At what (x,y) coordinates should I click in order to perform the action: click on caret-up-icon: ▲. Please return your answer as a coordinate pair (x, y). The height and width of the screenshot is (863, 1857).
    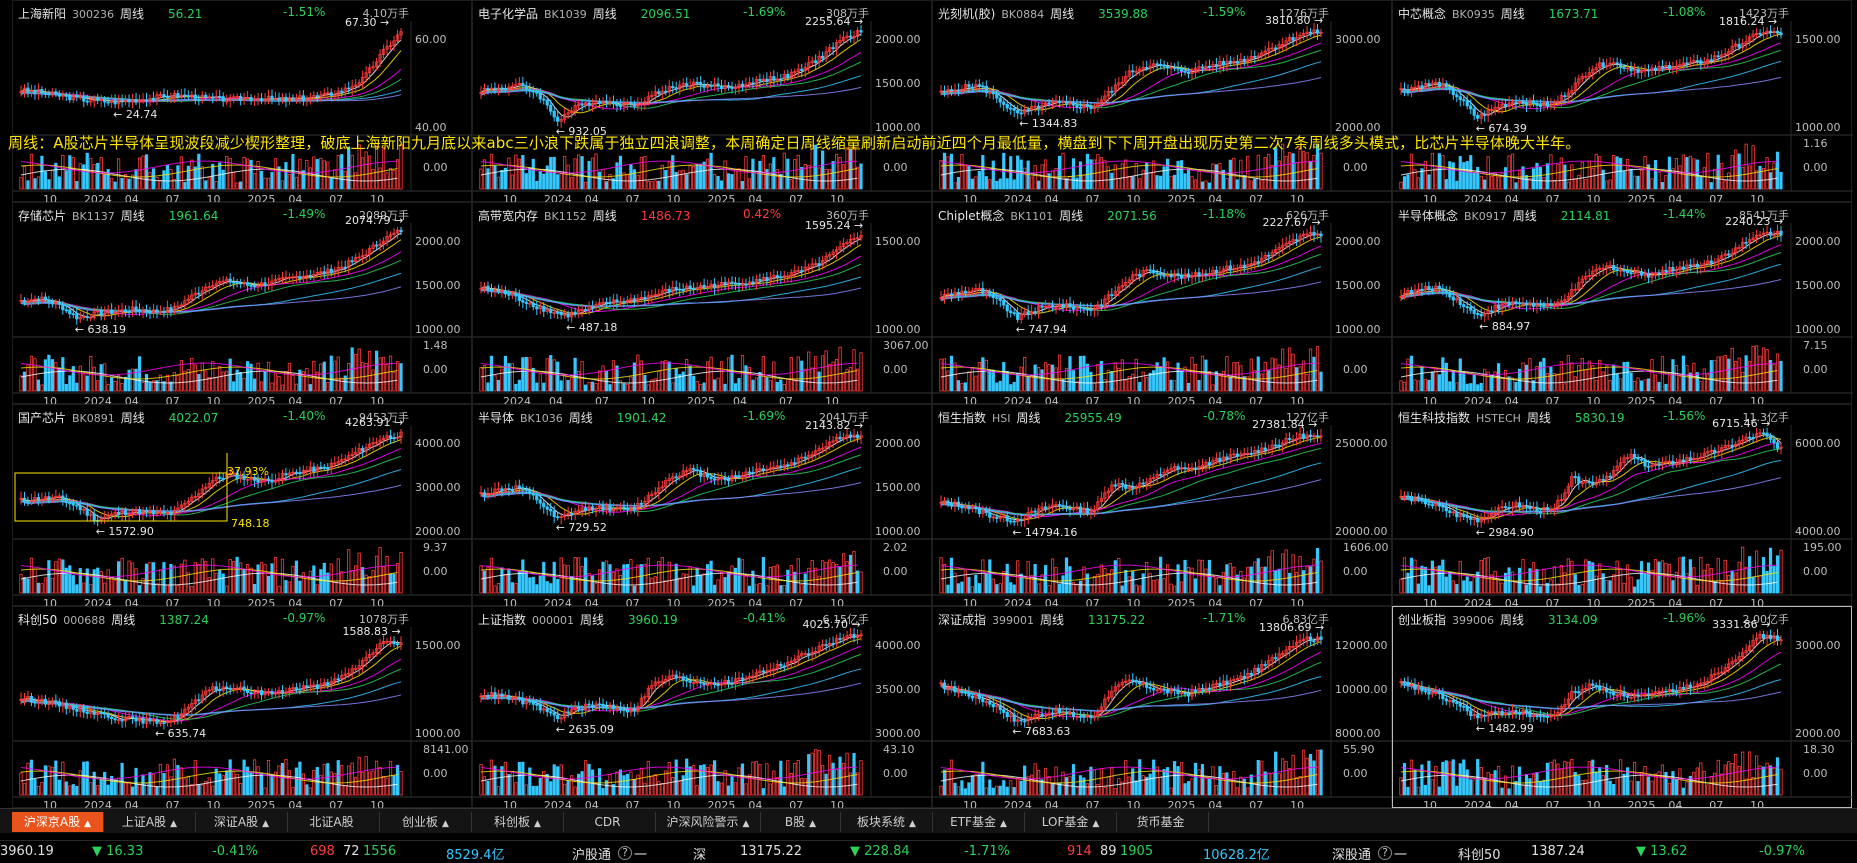
    Looking at the image, I should click on (912, 824).